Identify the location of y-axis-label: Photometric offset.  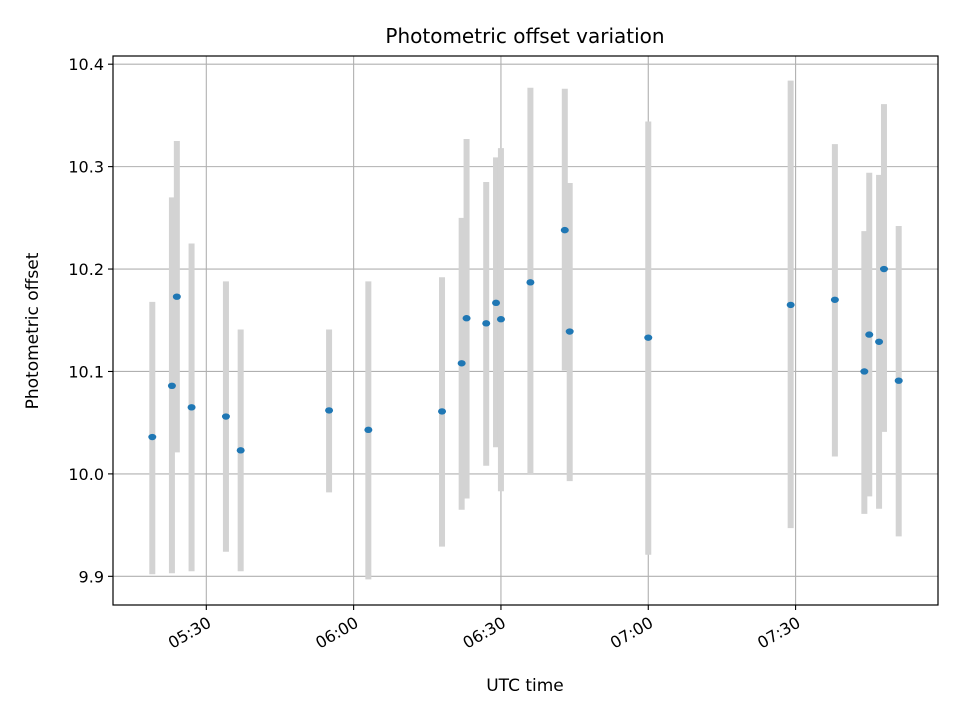
(33, 330).